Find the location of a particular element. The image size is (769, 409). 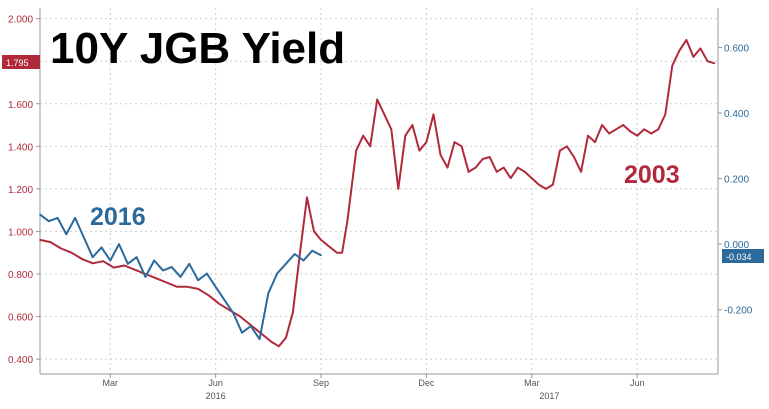

right-tick-label: 0.200 is located at coordinates (736, 180).